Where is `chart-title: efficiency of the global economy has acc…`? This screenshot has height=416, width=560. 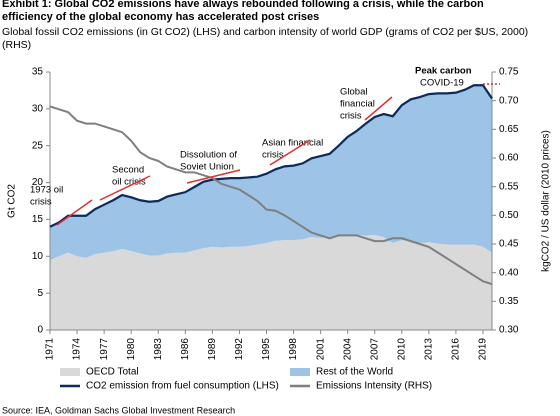
chart-title: efficiency of the global economy has acc… is located at coordinates (160, 17).